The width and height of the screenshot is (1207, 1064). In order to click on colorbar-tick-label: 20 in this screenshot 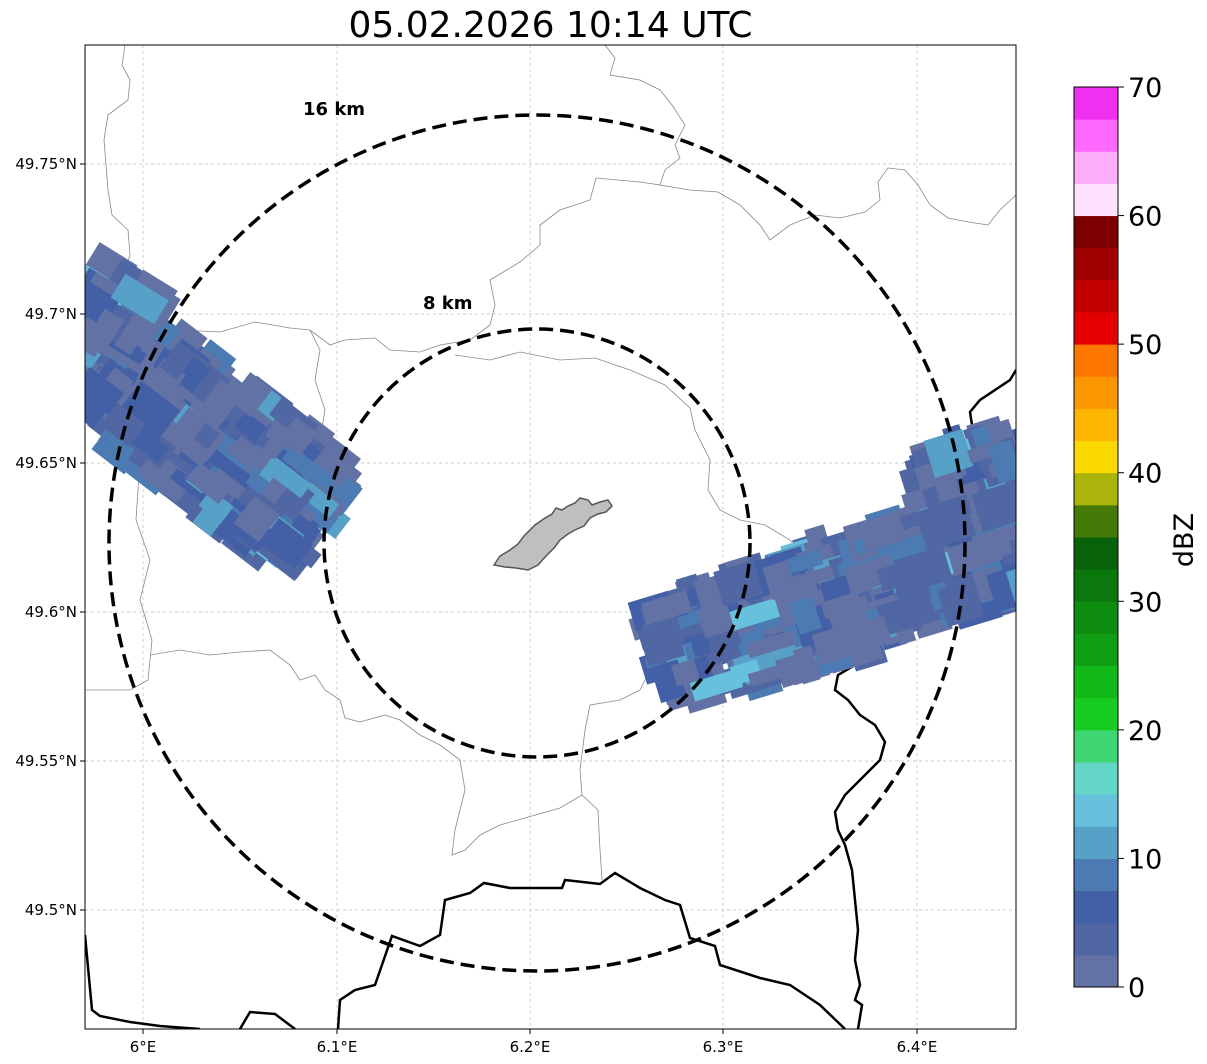, I will do `click(1145, 731)`.